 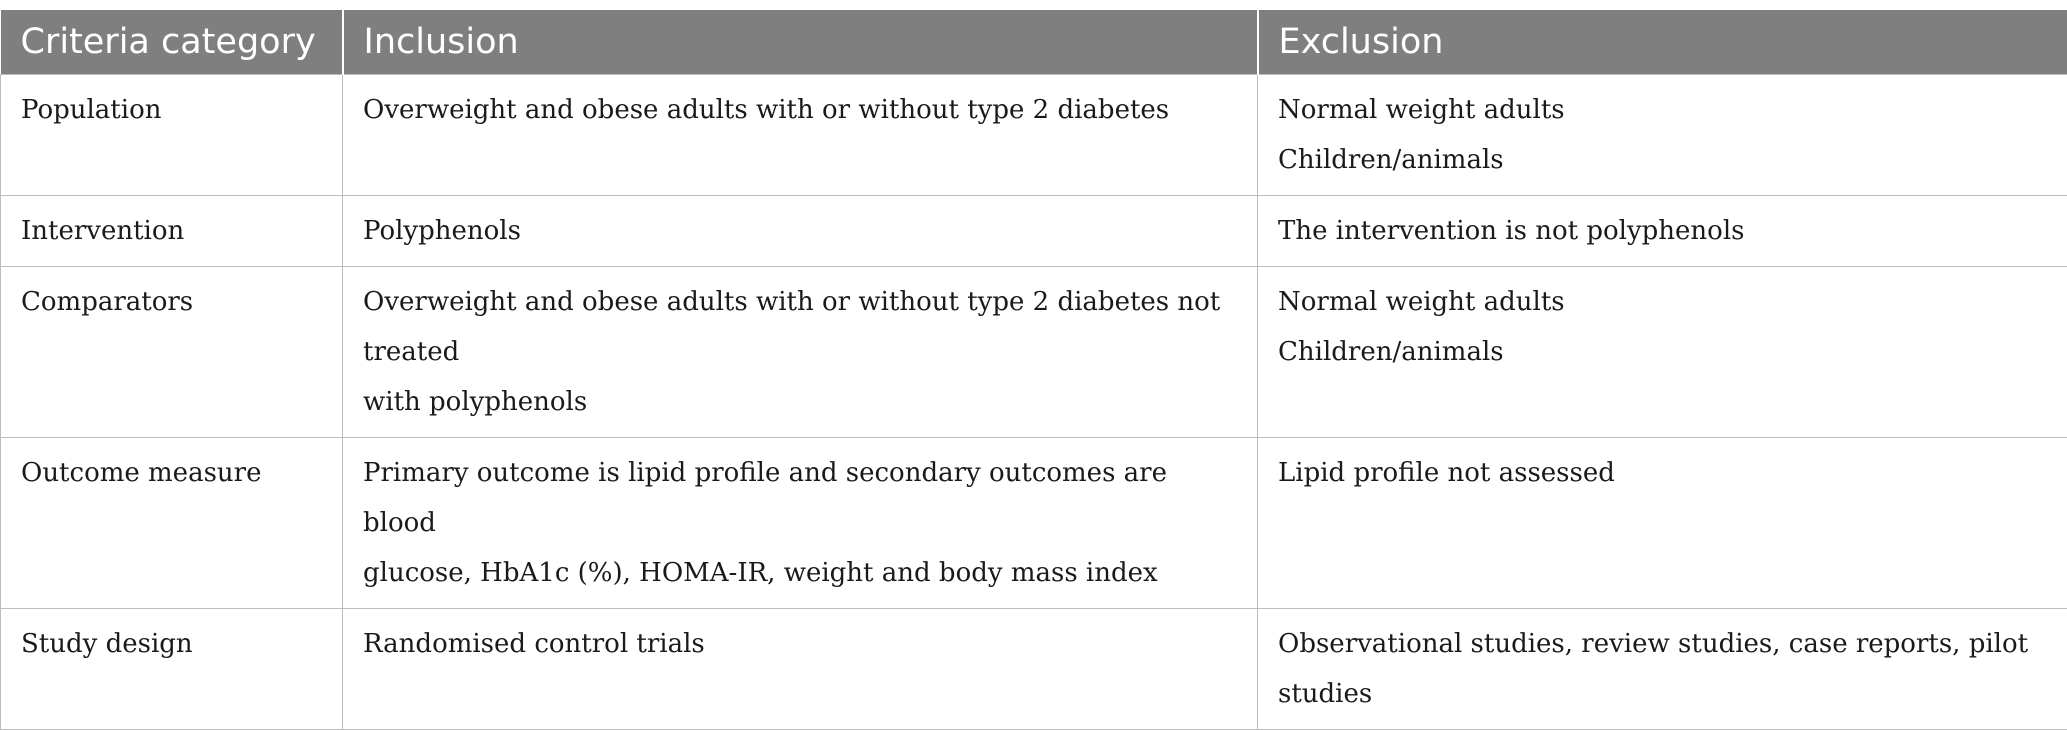 I want to click on category-cell: Intervention, so click(x=172, y=231).